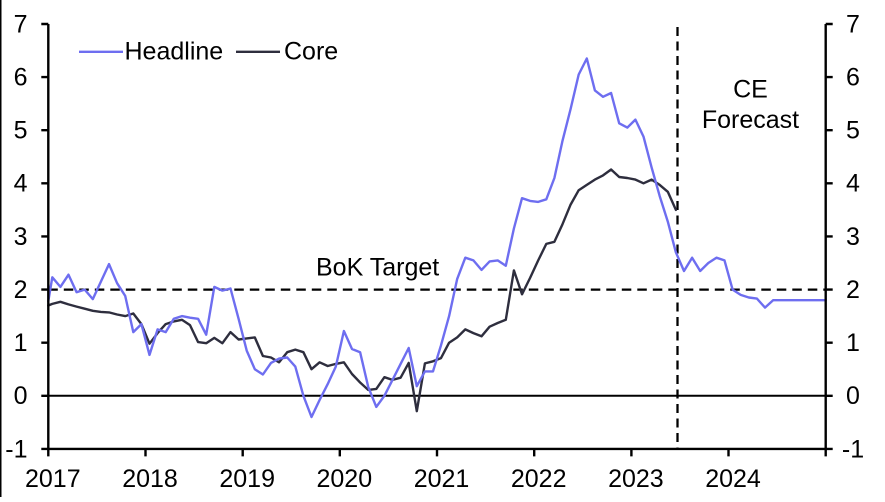  I want to click on svg-text: 2022, so click(539, 479).